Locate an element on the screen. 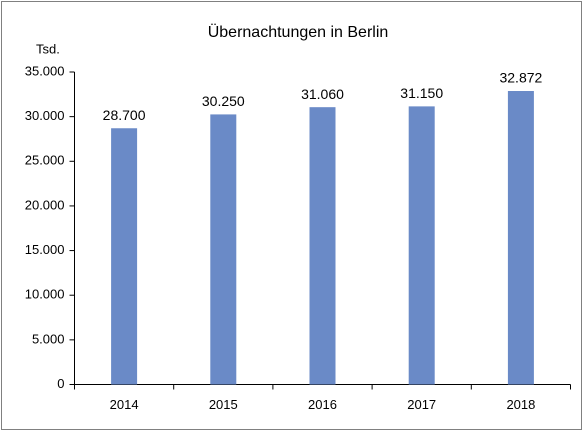 This screenshot has height=432, width=584. value-label: 31.060 is located at coordinates (322, 94).